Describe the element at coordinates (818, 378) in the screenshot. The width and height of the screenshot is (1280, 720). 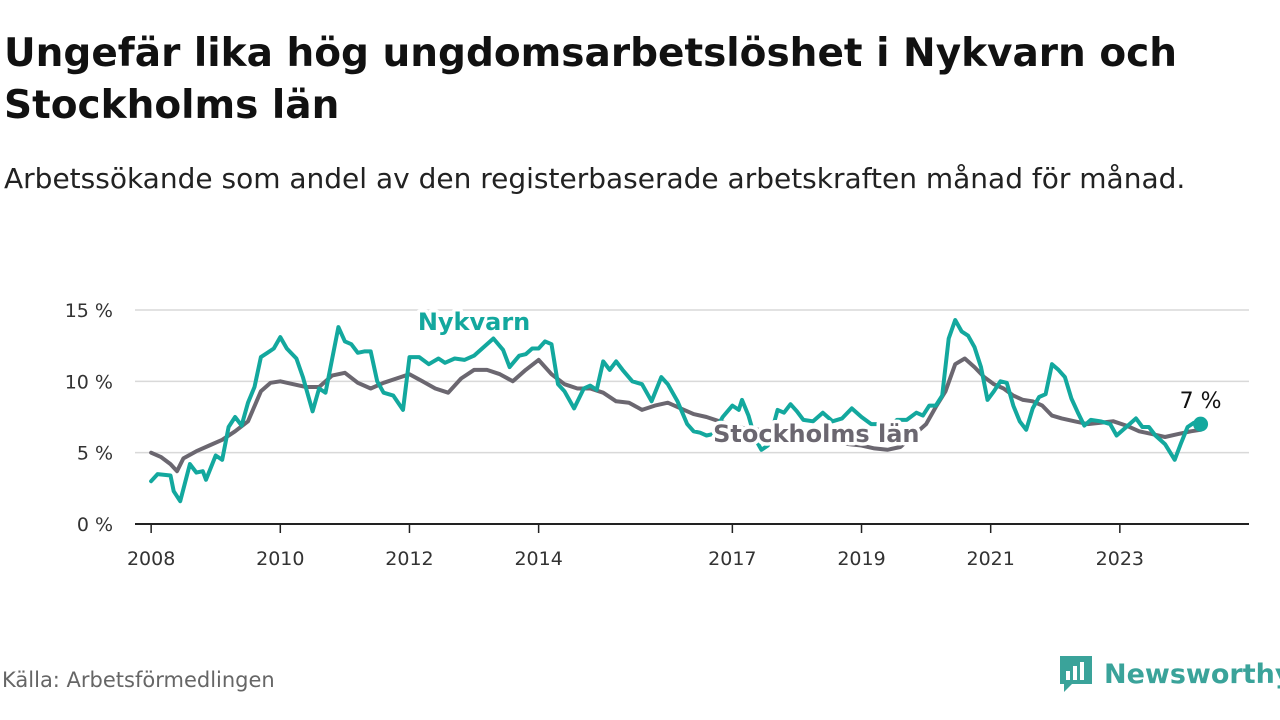
I see `series-labels: 7 % Nykvarn Stockholms län` at that location.